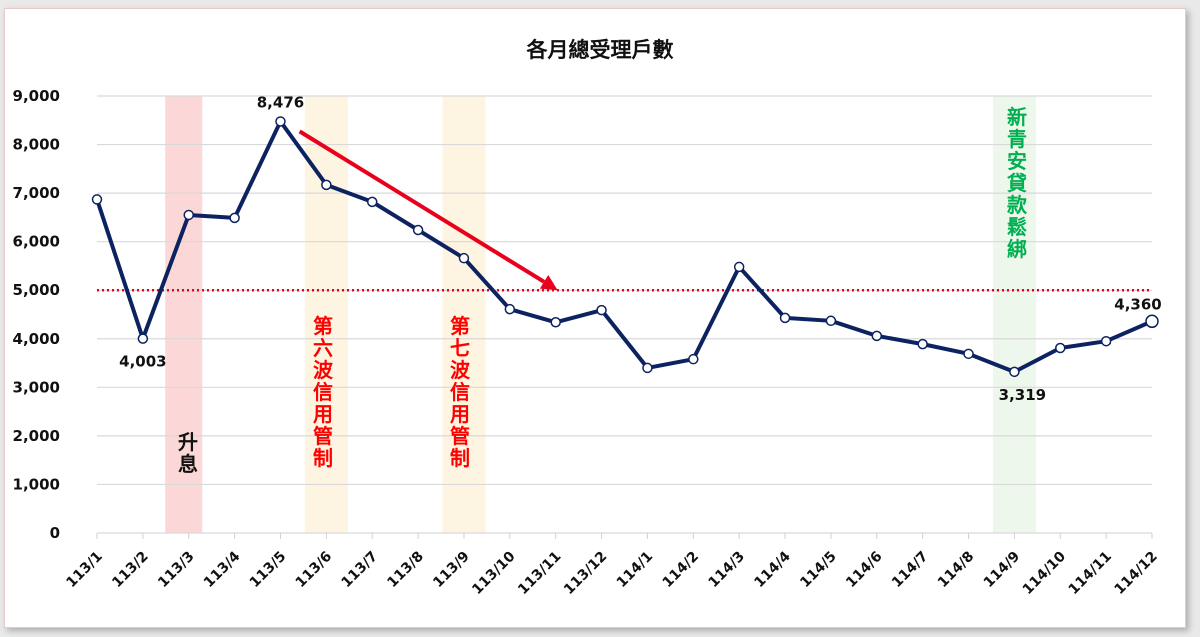  I want to click on y-tick-label: 6,000, so click(36, 242).